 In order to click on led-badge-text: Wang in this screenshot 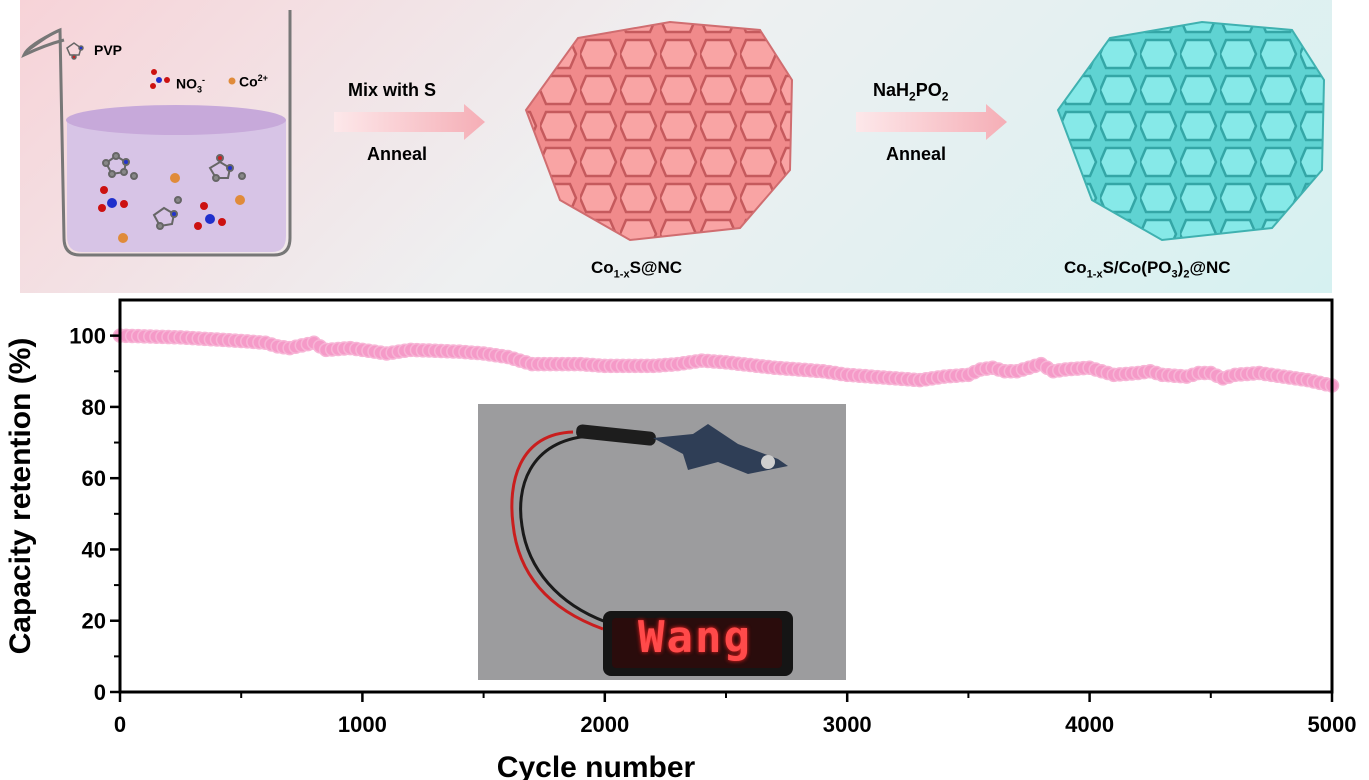, I will do `click(695, 637)`.